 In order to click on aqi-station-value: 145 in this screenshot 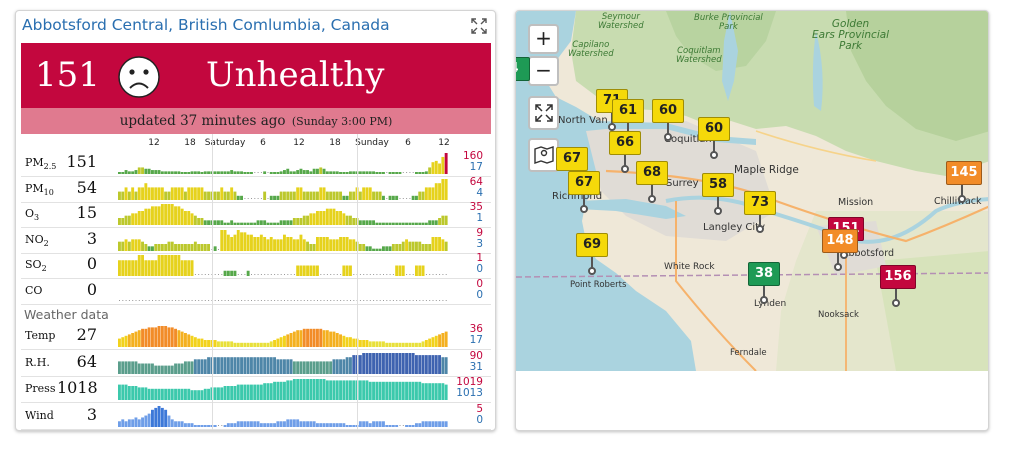, I will do `click(964, 173)`.